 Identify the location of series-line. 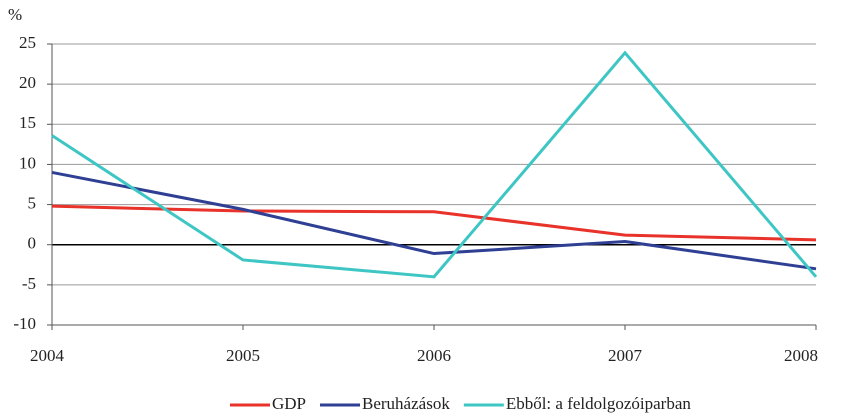
(434, 223).